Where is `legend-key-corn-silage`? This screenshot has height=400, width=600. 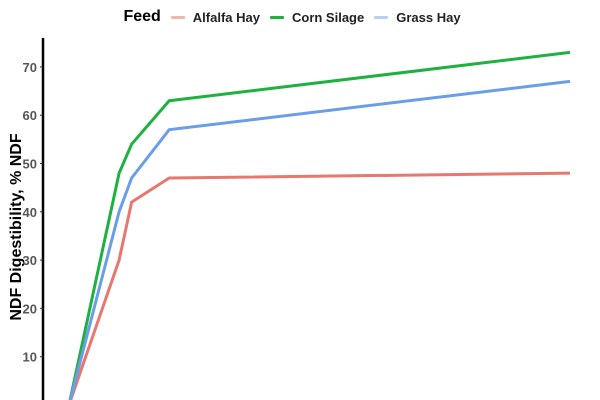
legend-key-corn-silage is located at coordinates (276, 17).